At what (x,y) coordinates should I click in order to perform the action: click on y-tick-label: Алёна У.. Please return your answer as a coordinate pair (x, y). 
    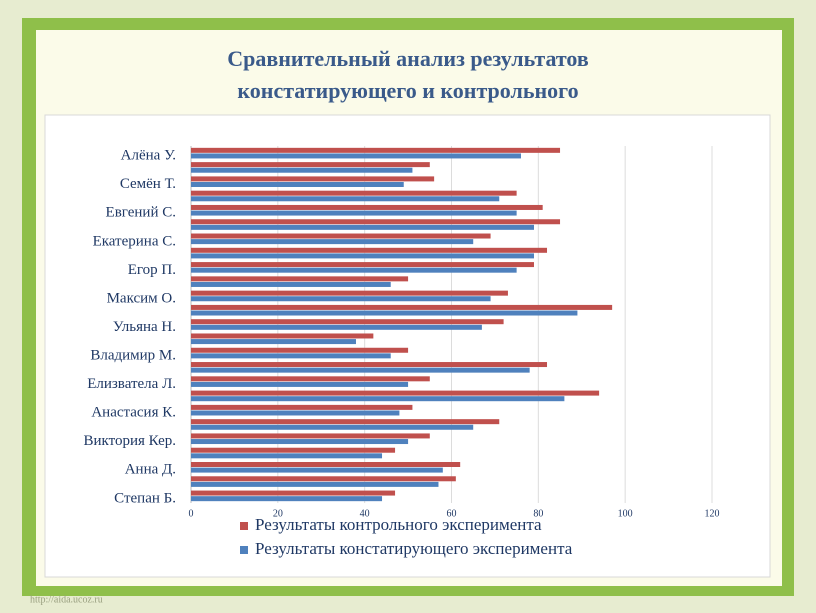
    Looking at the image, I should click on (148, 156).